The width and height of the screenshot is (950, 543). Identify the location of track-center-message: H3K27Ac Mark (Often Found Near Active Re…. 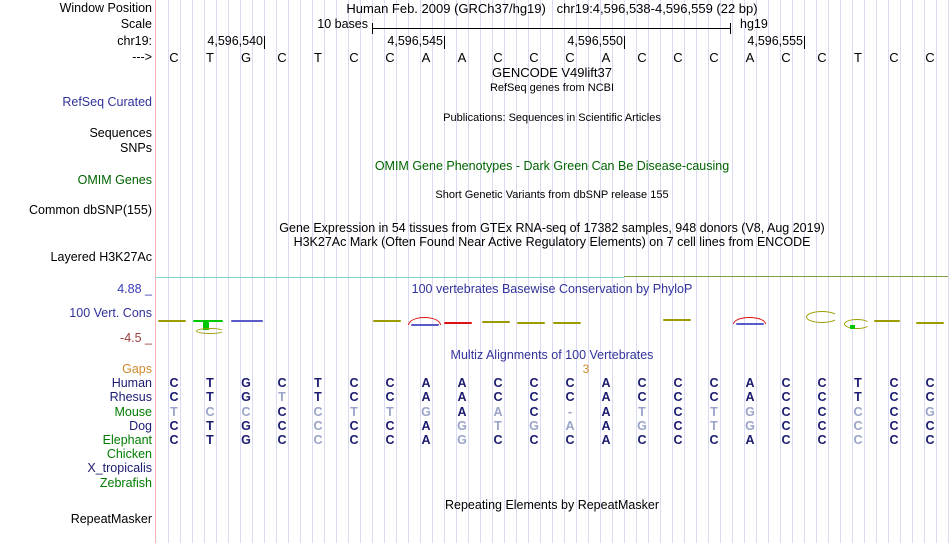
(552, 242).